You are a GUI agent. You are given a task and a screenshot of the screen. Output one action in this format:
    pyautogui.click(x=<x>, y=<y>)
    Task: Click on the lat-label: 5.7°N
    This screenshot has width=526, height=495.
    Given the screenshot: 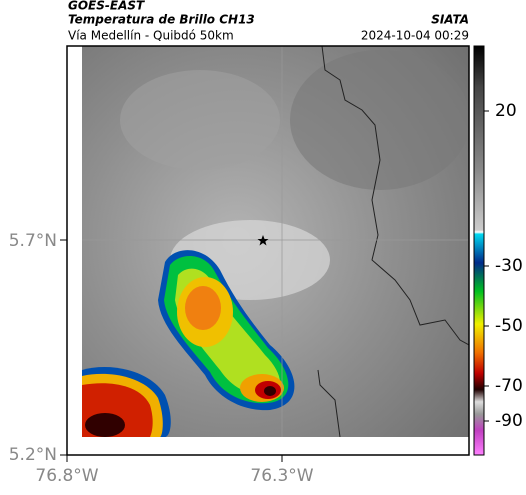 What is the action you would take?
    pyautogui.click(x=33, y=241)
    